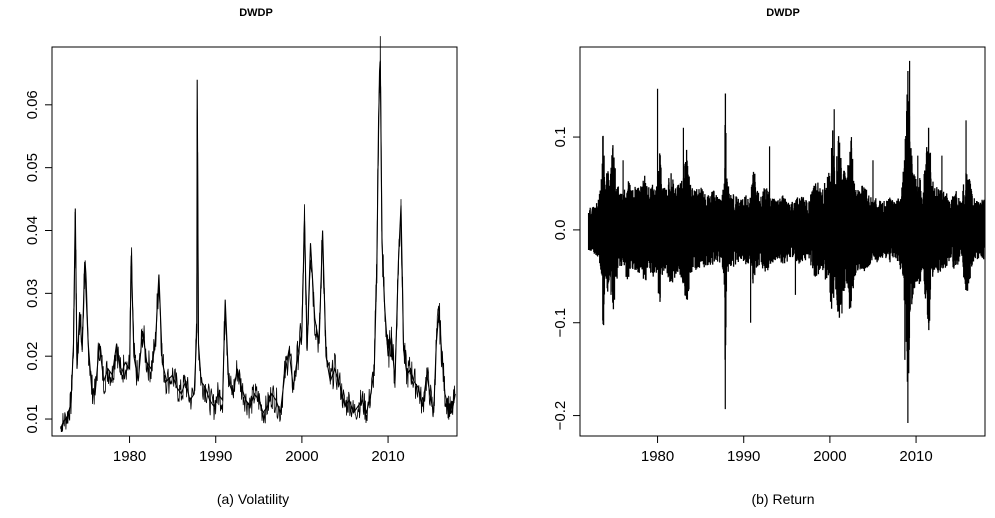 This screenshot has width=995, height=518. I want to click on return-y-tick-label: 0.0, so click(560, 229).